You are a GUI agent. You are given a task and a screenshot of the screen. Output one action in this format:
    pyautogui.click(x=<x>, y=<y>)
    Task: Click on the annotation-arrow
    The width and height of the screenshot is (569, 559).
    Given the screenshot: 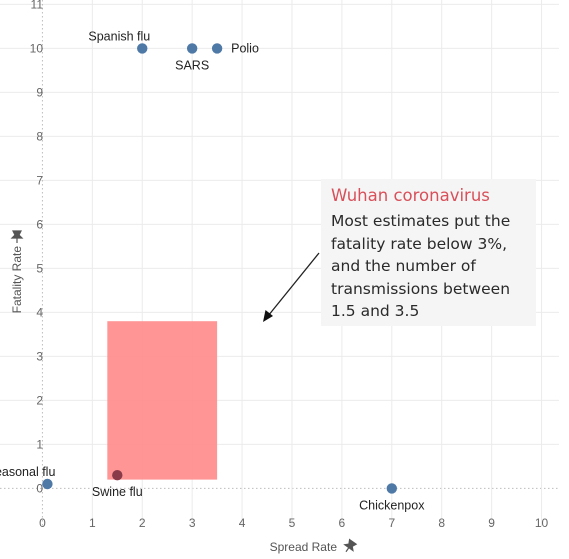 What is the action you would take?
    pyautogui.click(x=291, y=287)
    